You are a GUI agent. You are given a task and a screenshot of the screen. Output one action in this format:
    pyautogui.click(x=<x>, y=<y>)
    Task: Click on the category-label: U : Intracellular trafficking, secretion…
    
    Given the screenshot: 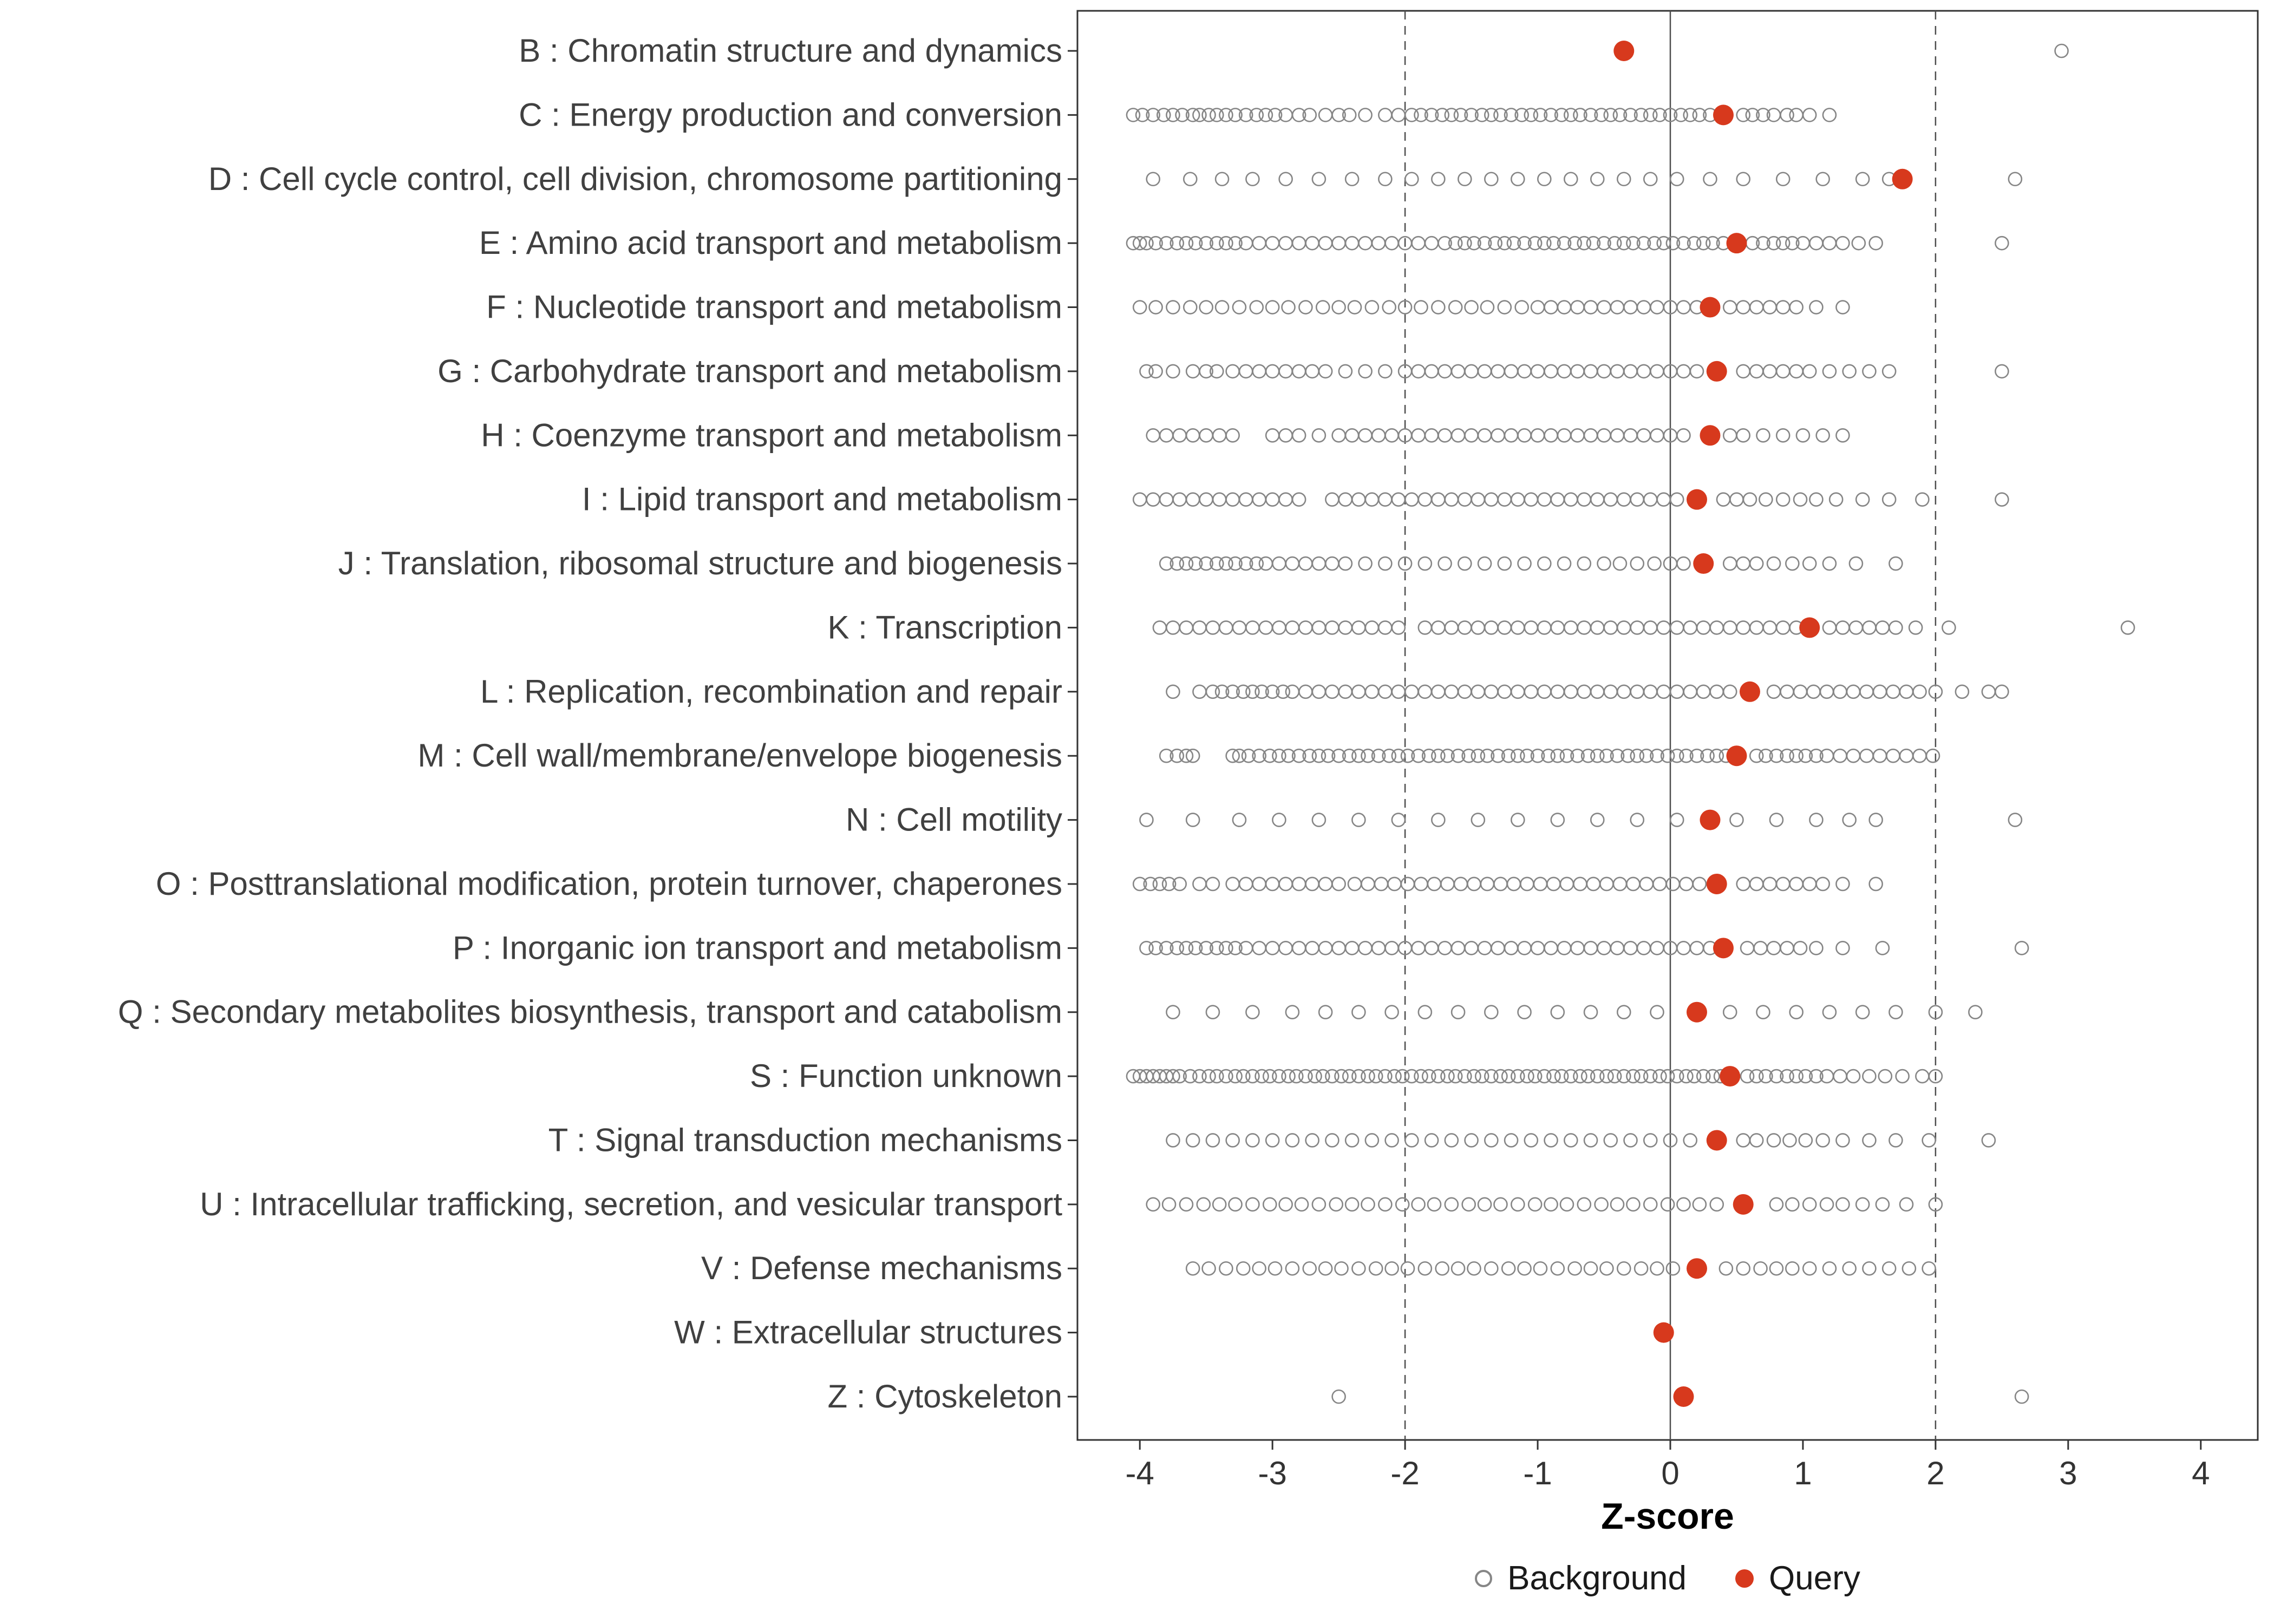 What is the action you would take?
    pyautogui.click(x=631, y=1204)
    